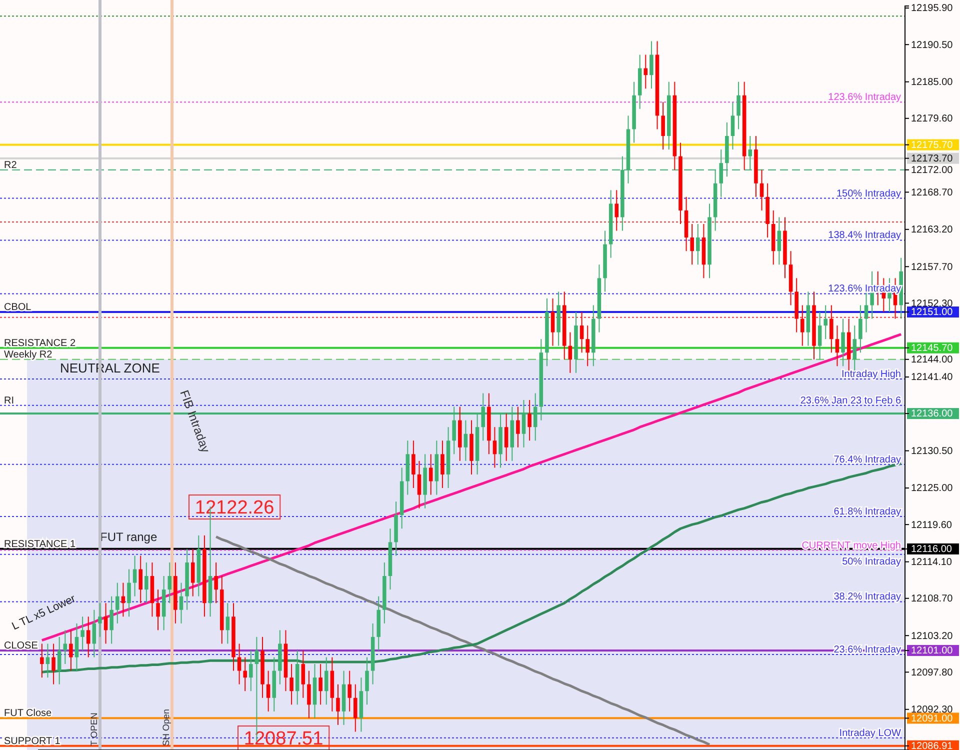 The image size is (960, 750). Describe the element at coordinates (932, 312) in the screenshot. I see `y-tick-label: 12151.00` at that location.